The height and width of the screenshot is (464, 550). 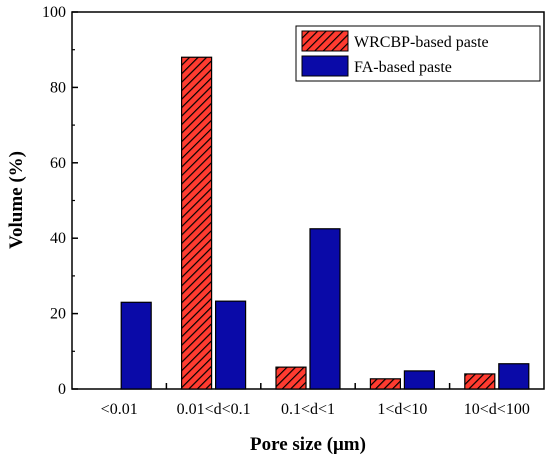 I want to click on x-tick-label: 1<d<10, so click(x=402, y=409).